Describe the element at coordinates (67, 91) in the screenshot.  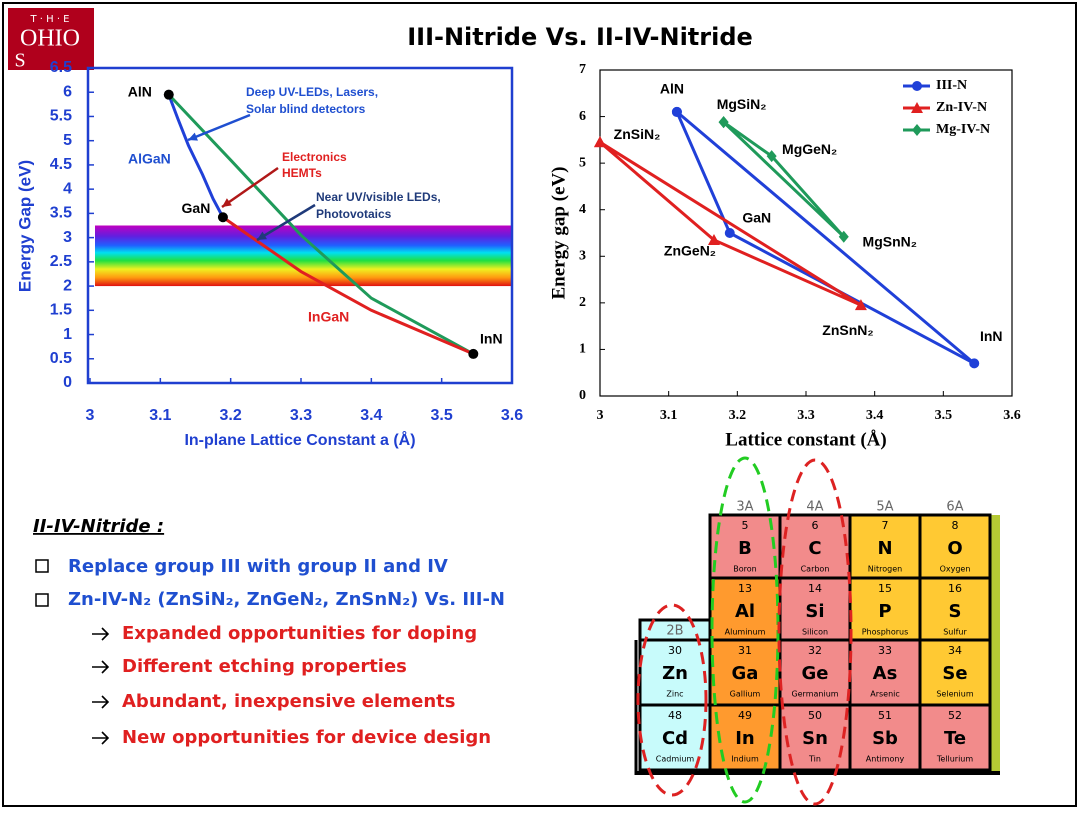
I see `y-tick-label: 6` at that location.